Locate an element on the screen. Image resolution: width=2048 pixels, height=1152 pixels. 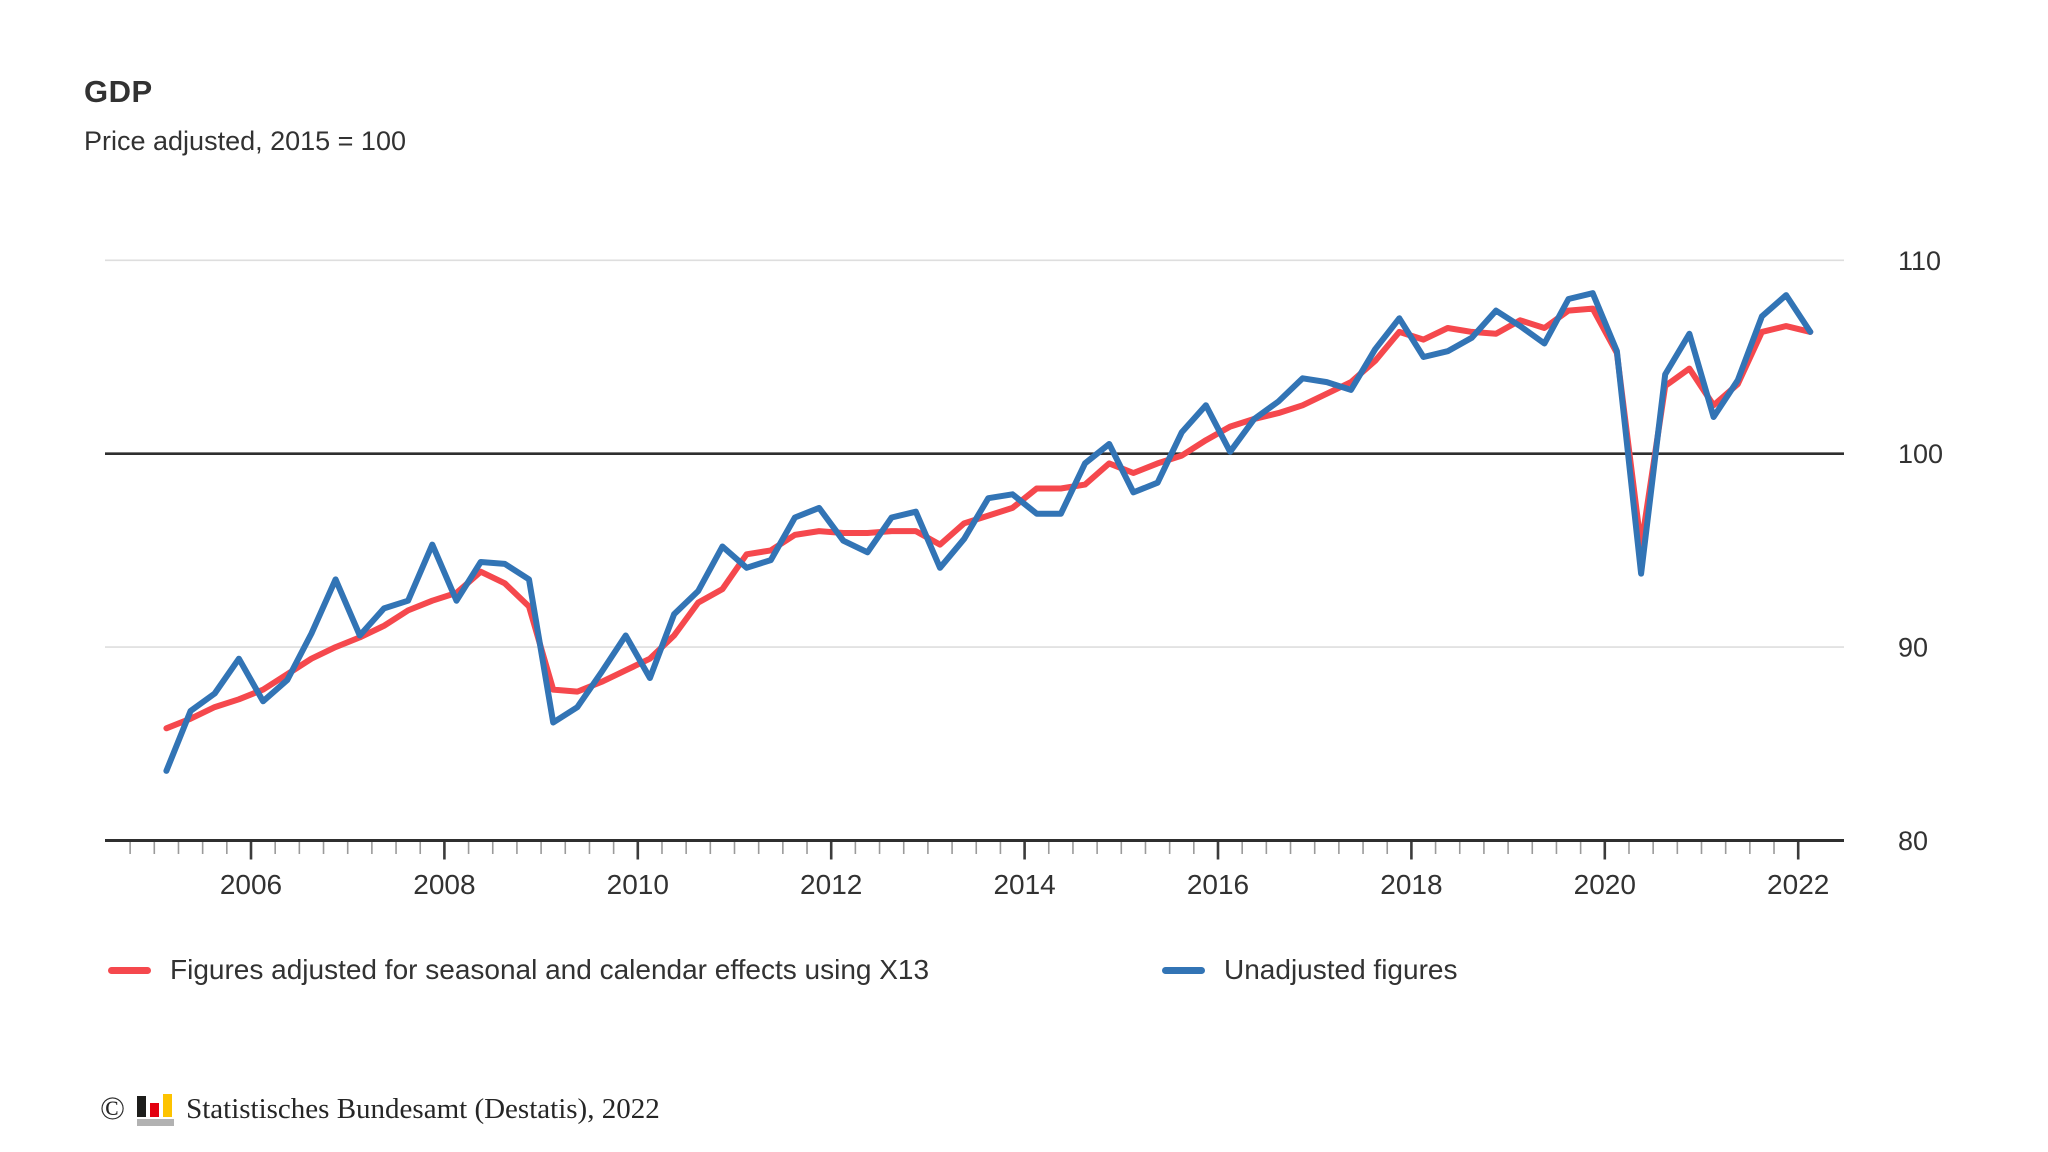
logo-bar-black is located at coordinates (142, 1106).